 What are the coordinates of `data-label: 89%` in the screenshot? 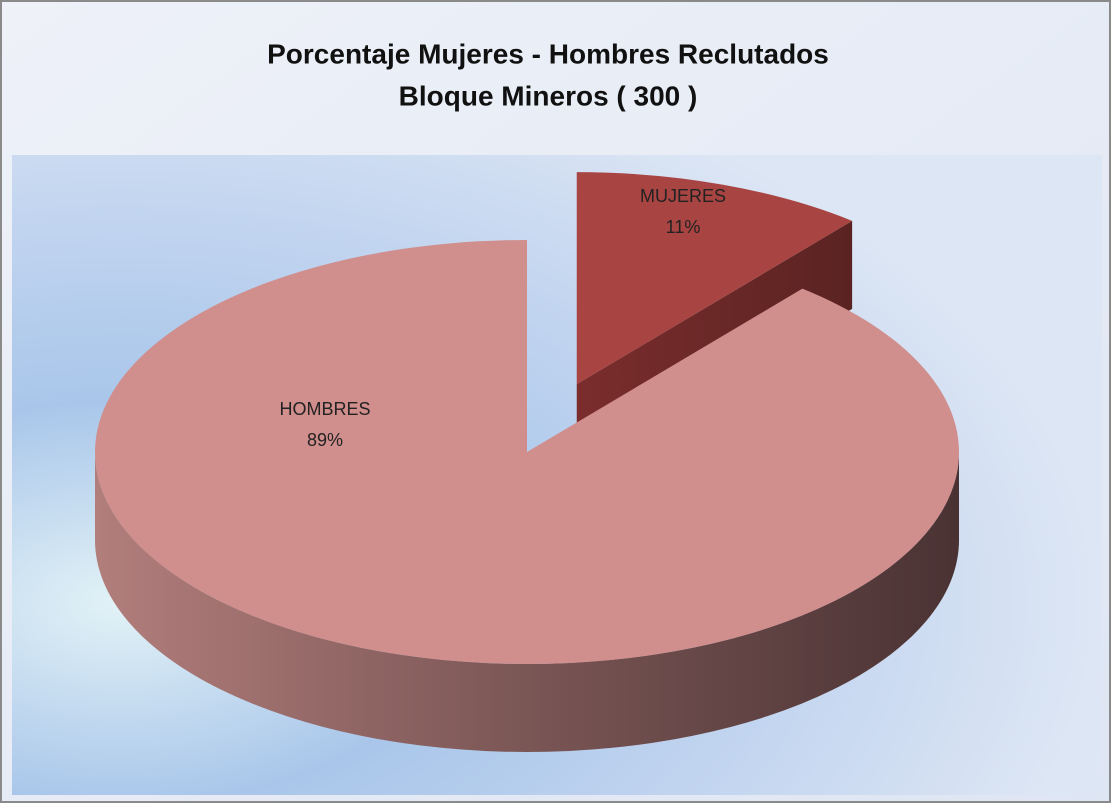 It's located at (325, 440).